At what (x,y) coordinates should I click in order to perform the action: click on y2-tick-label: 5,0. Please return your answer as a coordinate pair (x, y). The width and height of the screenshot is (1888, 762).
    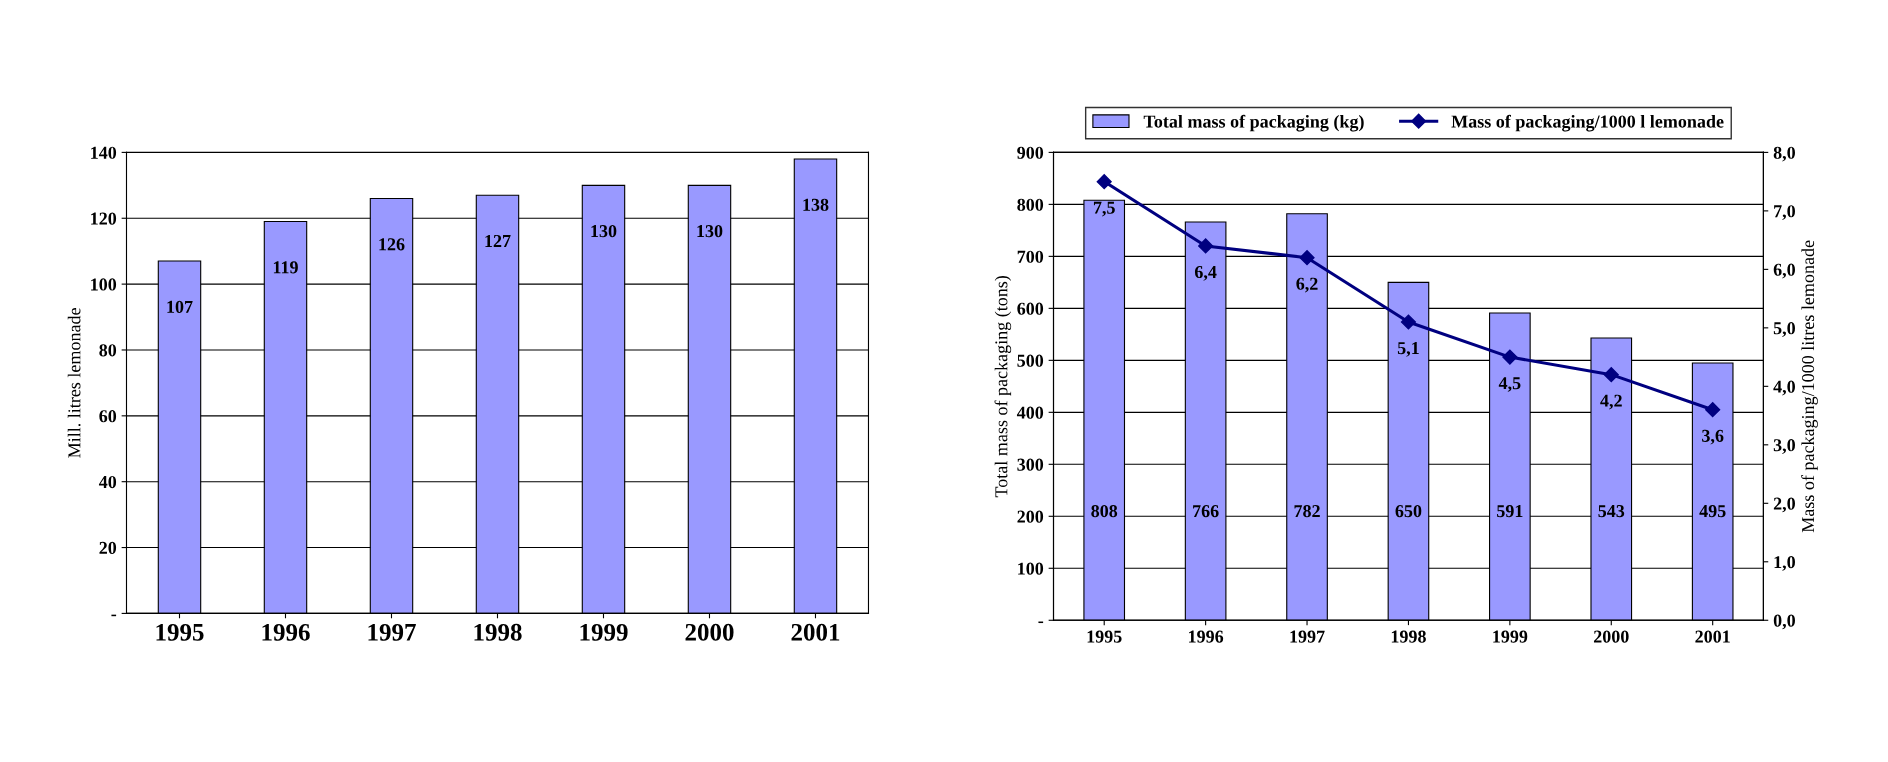
    Looking at the image, I should click on (1784, 329).